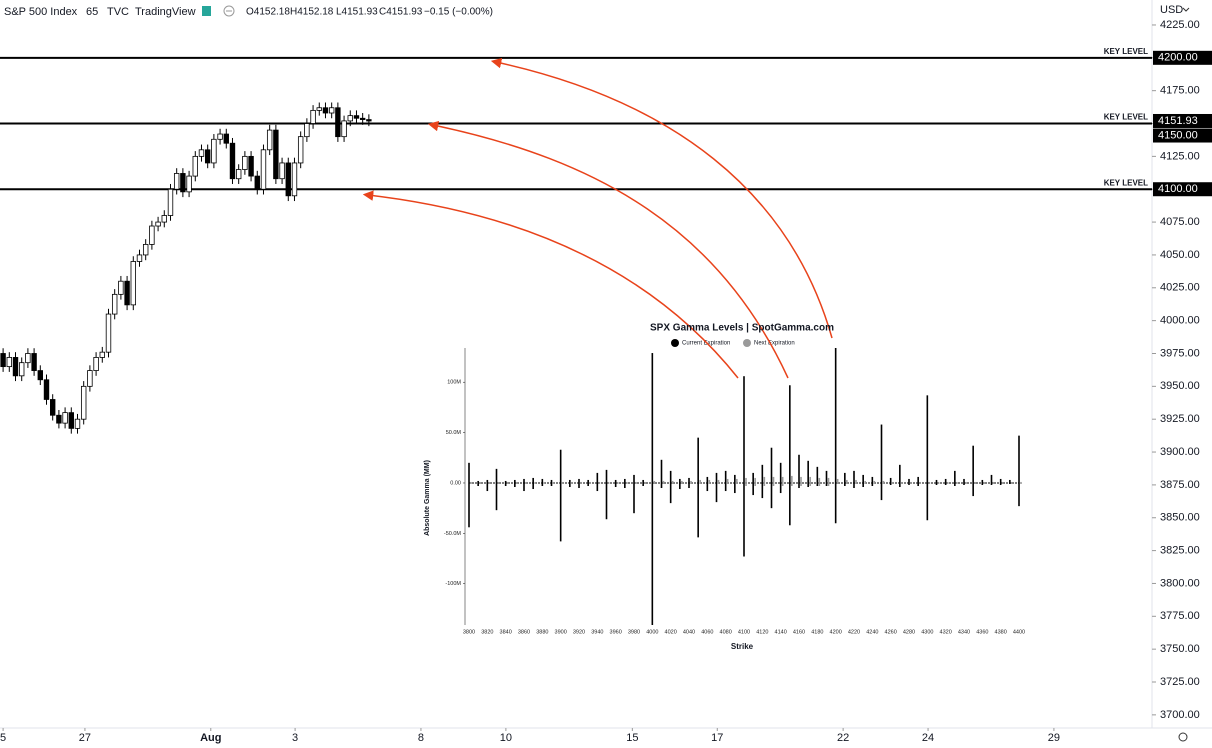  What do you see at coordinates (210, 738) in the screenshot?
I see `x-tick-label: Aug` at bounding box center [210, 738].